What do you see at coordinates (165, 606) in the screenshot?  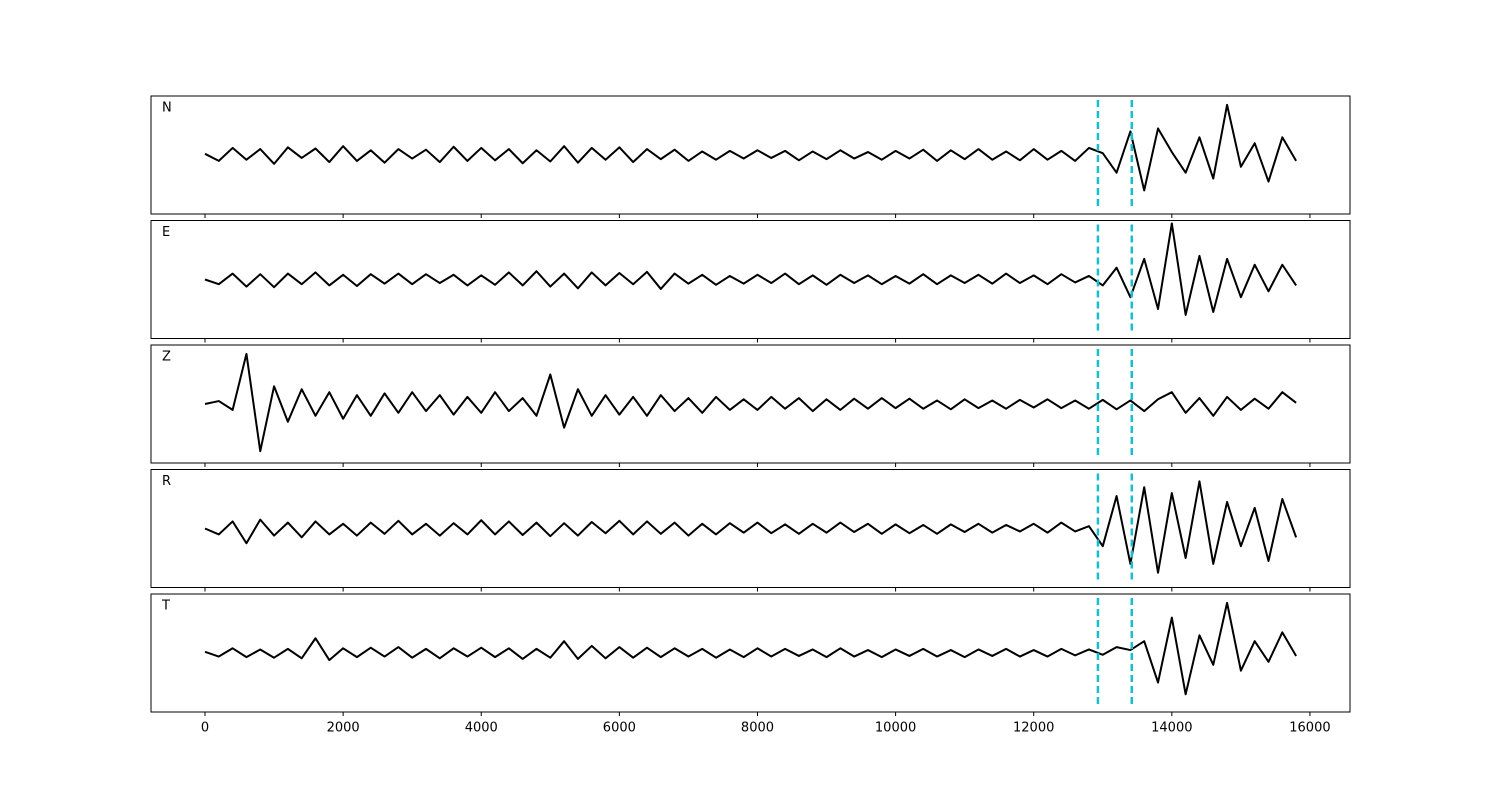 I see `panel-label: T` at bounding box center [165, 606].